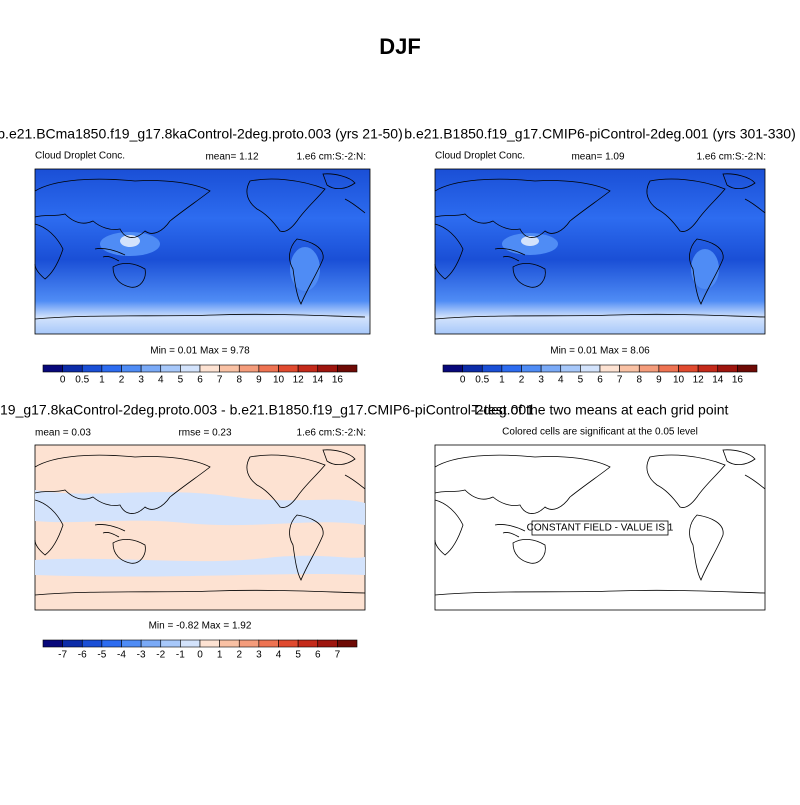  What do you see at coordinates (200, 626) in the screenshot?
I see `stats: Min = -0.82 Max = 1.92` at bounding box center [200, 626].